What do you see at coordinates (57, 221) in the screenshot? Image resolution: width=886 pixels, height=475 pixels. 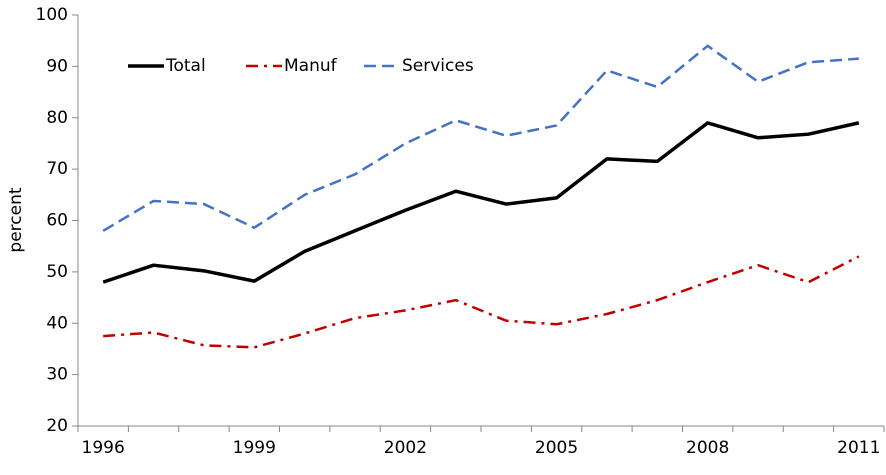 I see `y-tick-label: 60` at bounding box center [57, 221].